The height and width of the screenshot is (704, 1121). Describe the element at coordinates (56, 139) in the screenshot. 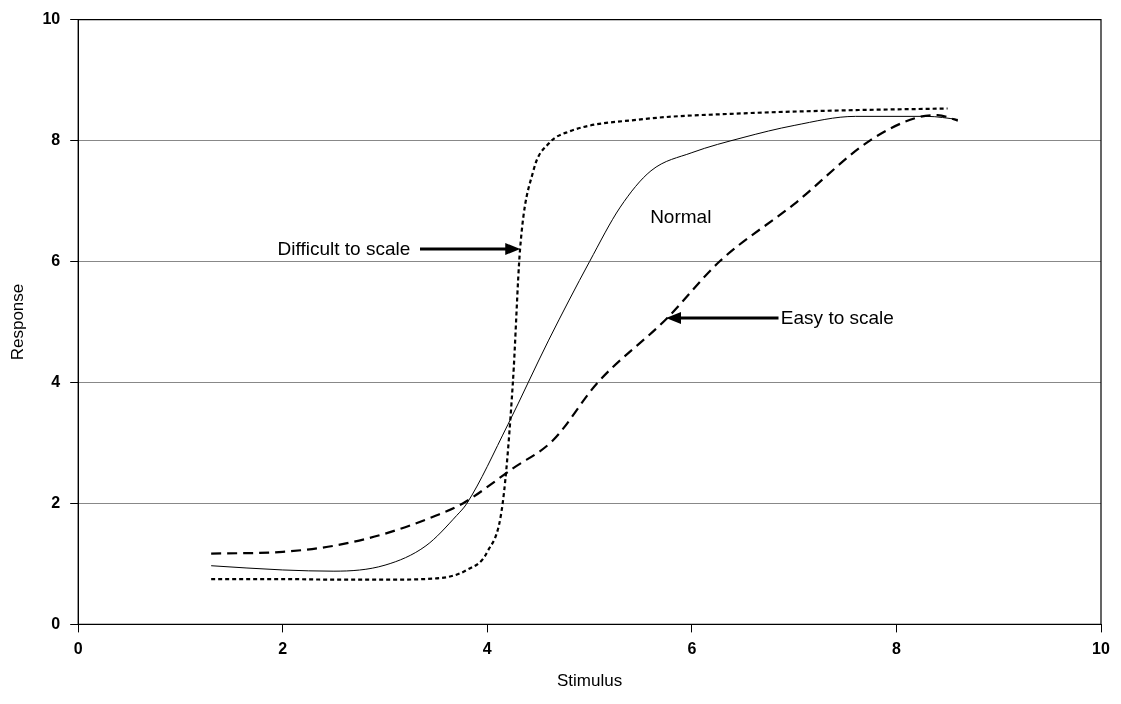

I see `y-tick-label: 8` at that location.